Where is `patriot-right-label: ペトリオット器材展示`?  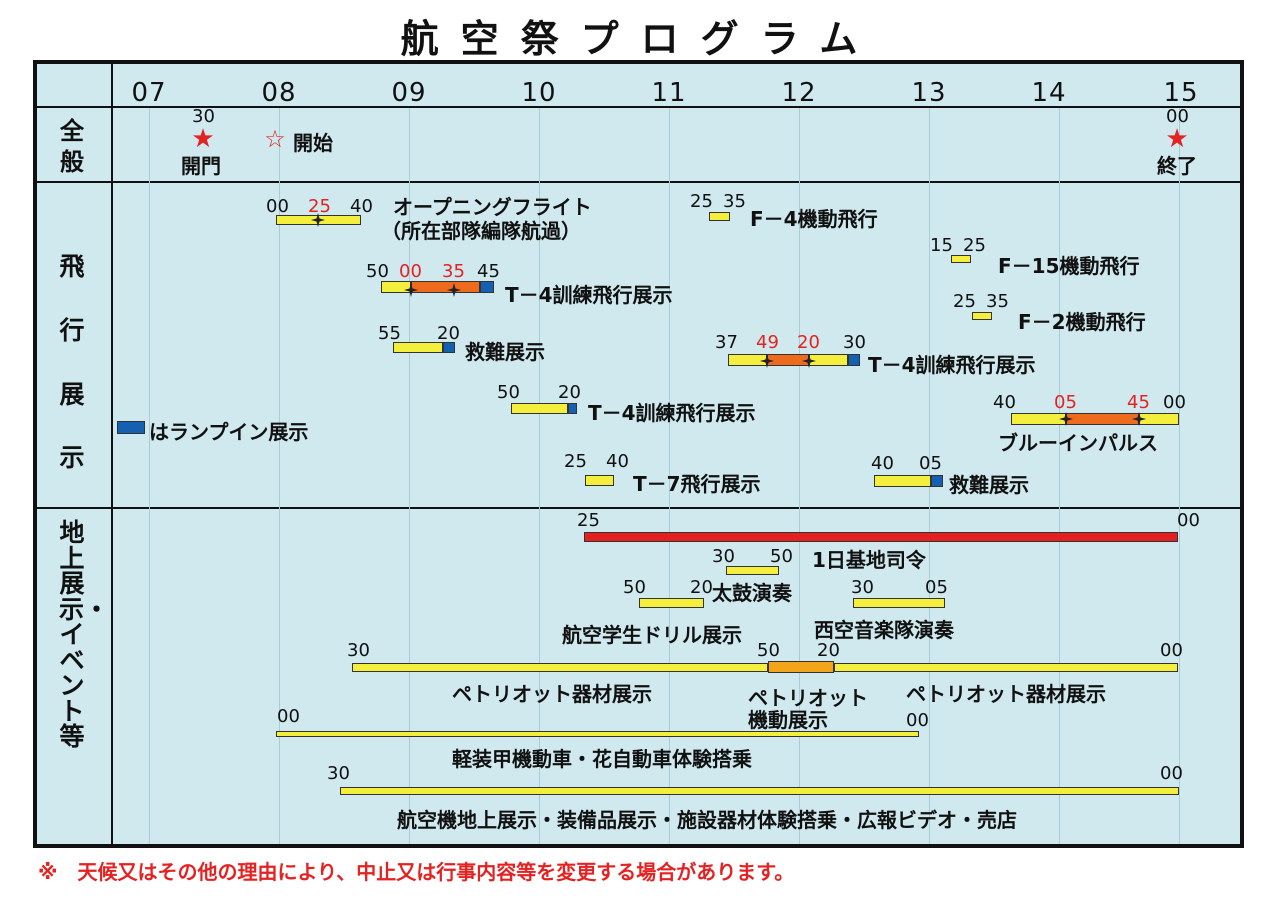
patriot-right-label: ペトリオット器材展示 is located at coordinates (1006, 694).